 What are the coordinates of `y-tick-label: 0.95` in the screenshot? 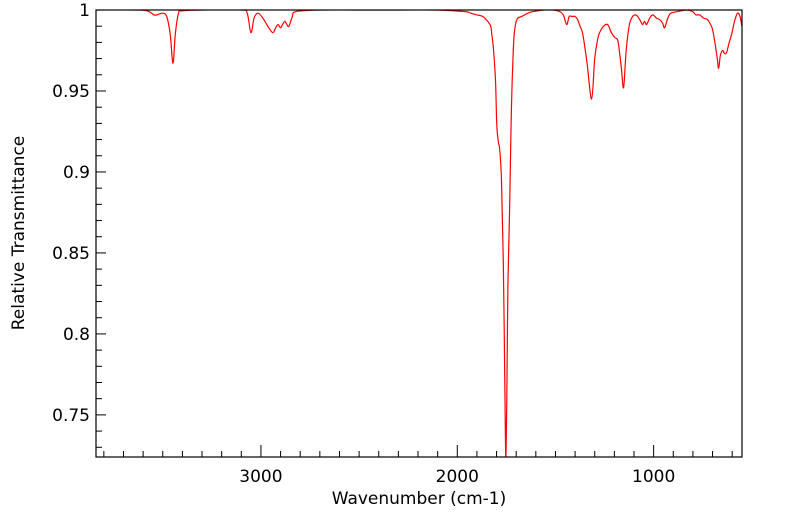 It's located at (71, 92).